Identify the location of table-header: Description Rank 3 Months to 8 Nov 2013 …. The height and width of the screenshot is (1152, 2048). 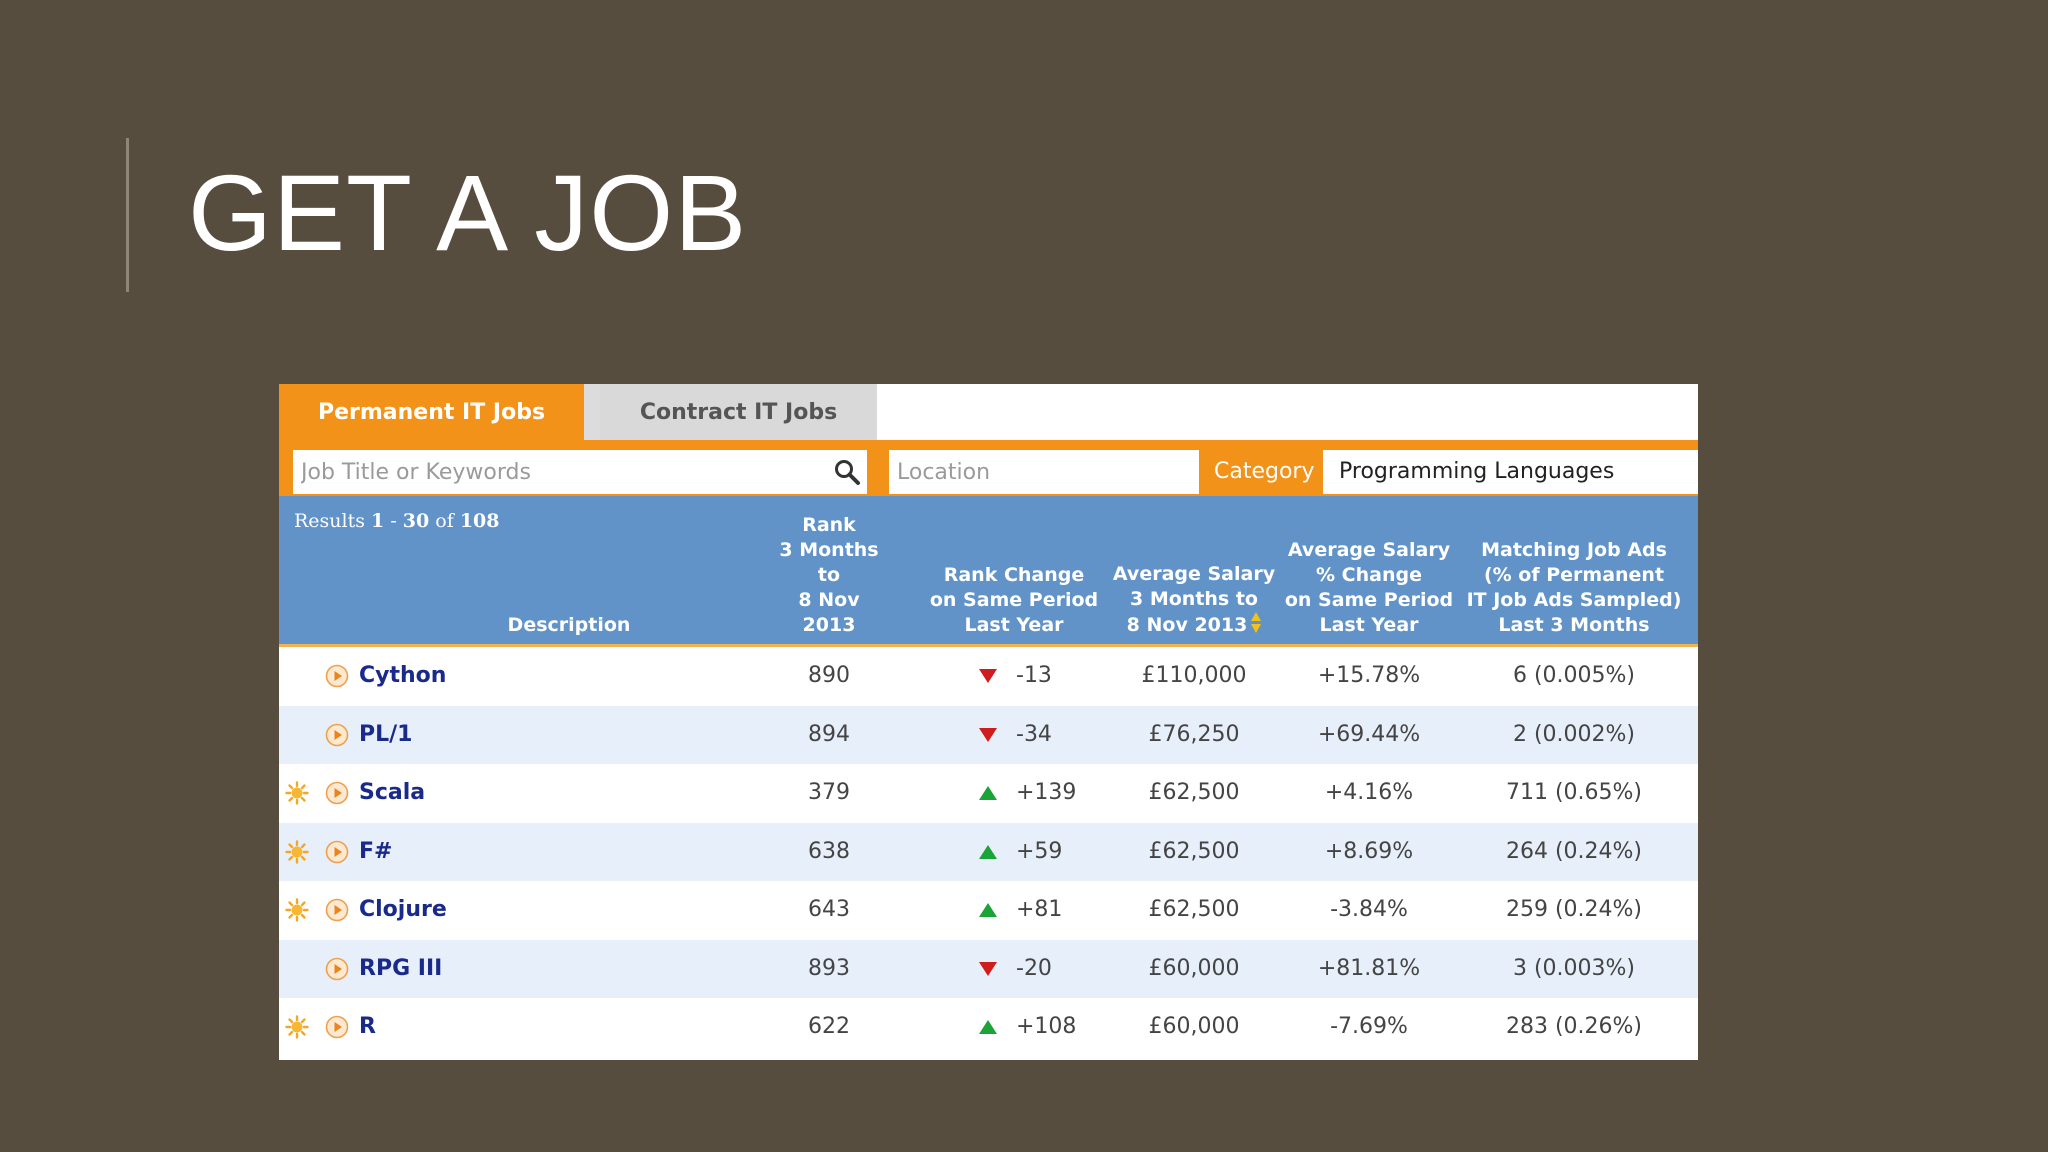
(988, 571).